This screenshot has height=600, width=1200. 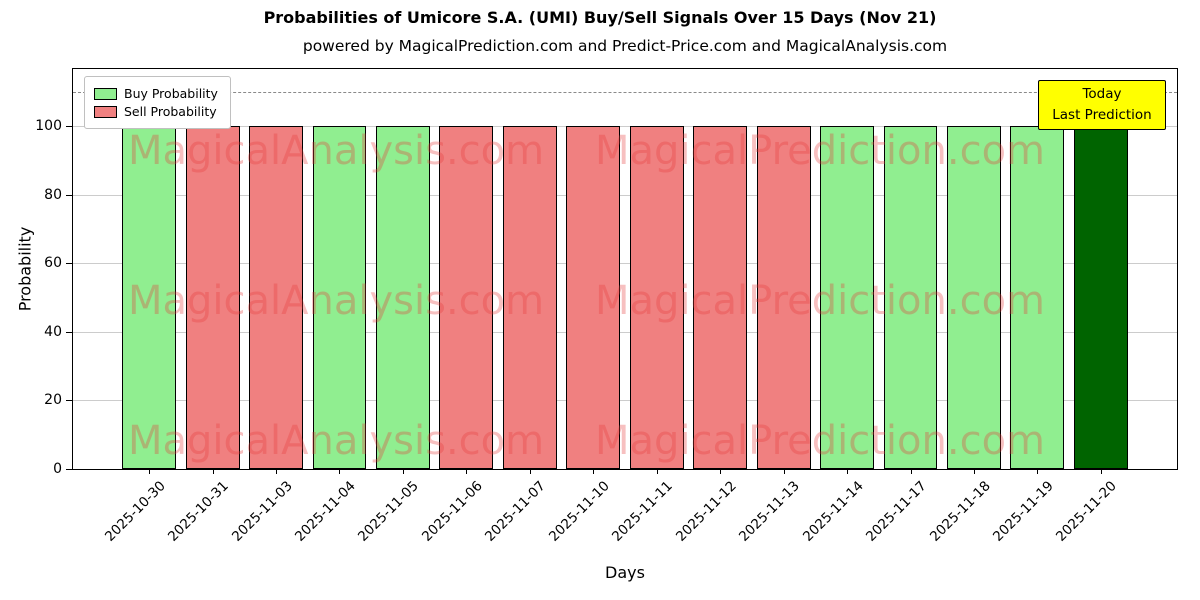 What do you see at coordinates (171, 93) in the screenshot?
I see `legend-label: Buy Probability` at bounding box center [171, 93].